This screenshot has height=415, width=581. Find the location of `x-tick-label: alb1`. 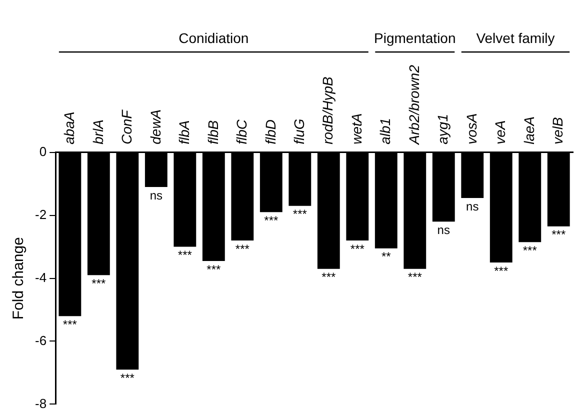

x-tick-label: alb1 is located at coordinates (385, 131).